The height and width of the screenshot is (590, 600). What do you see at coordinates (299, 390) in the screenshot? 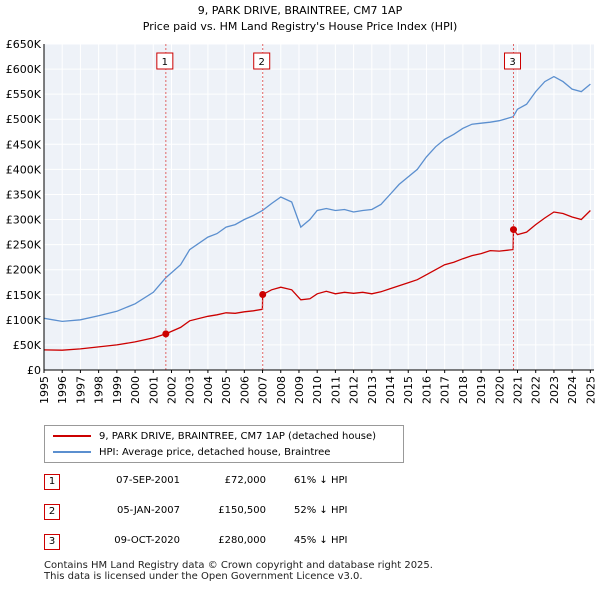
I see `x-tick-label: 2009` at bounding box center [299, 390].